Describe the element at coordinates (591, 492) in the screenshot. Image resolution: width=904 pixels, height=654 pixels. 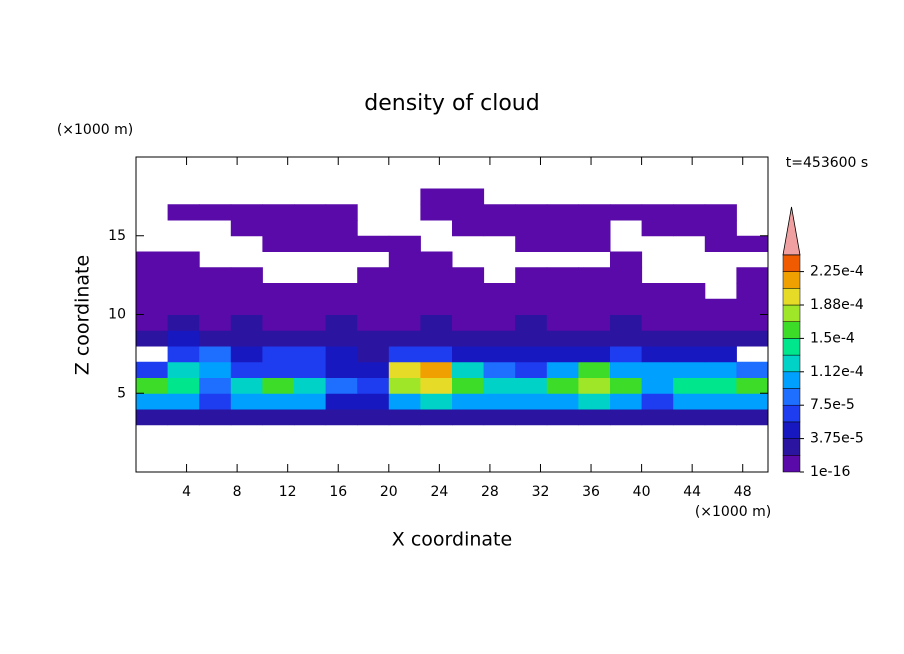
I see `x-tick-label: 36` at that location.